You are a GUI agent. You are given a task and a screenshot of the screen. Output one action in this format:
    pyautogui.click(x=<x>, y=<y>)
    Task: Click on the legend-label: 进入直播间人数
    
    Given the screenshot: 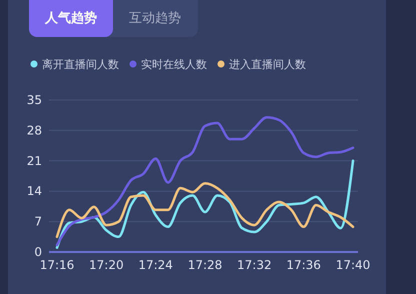 What is the action you would take?
    pyautogui.click(x=267, y=64)
    